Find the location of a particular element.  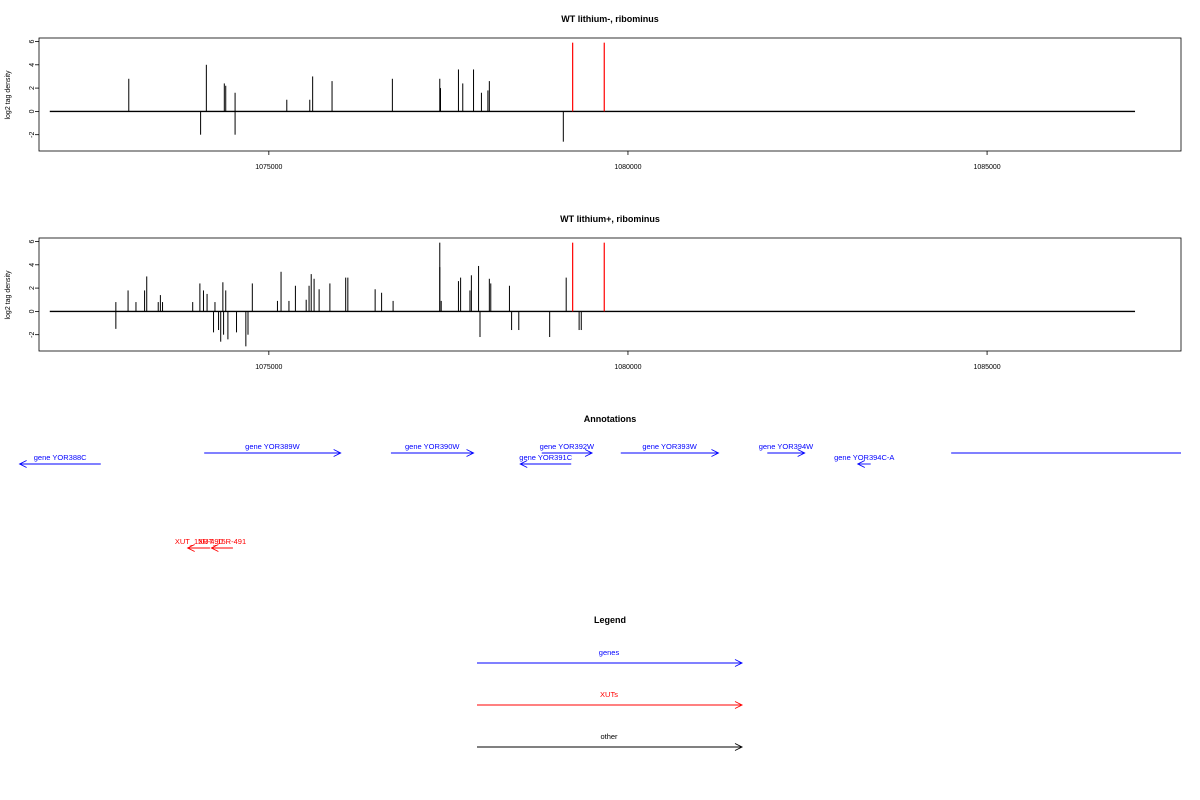

gene-label: gene YOR391C is located at coordinates (545, 457).